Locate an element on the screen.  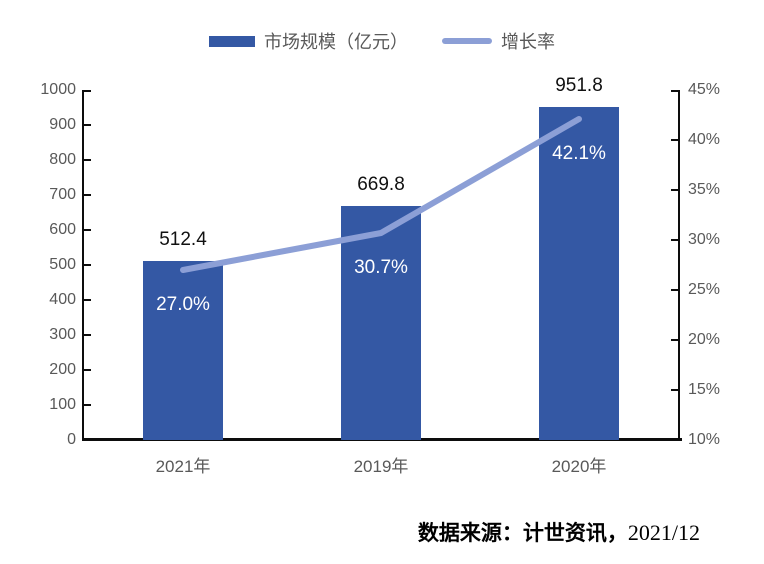
source-note: 数据来源：计世资讯，2021/12 is located at coordinates (350, 532).